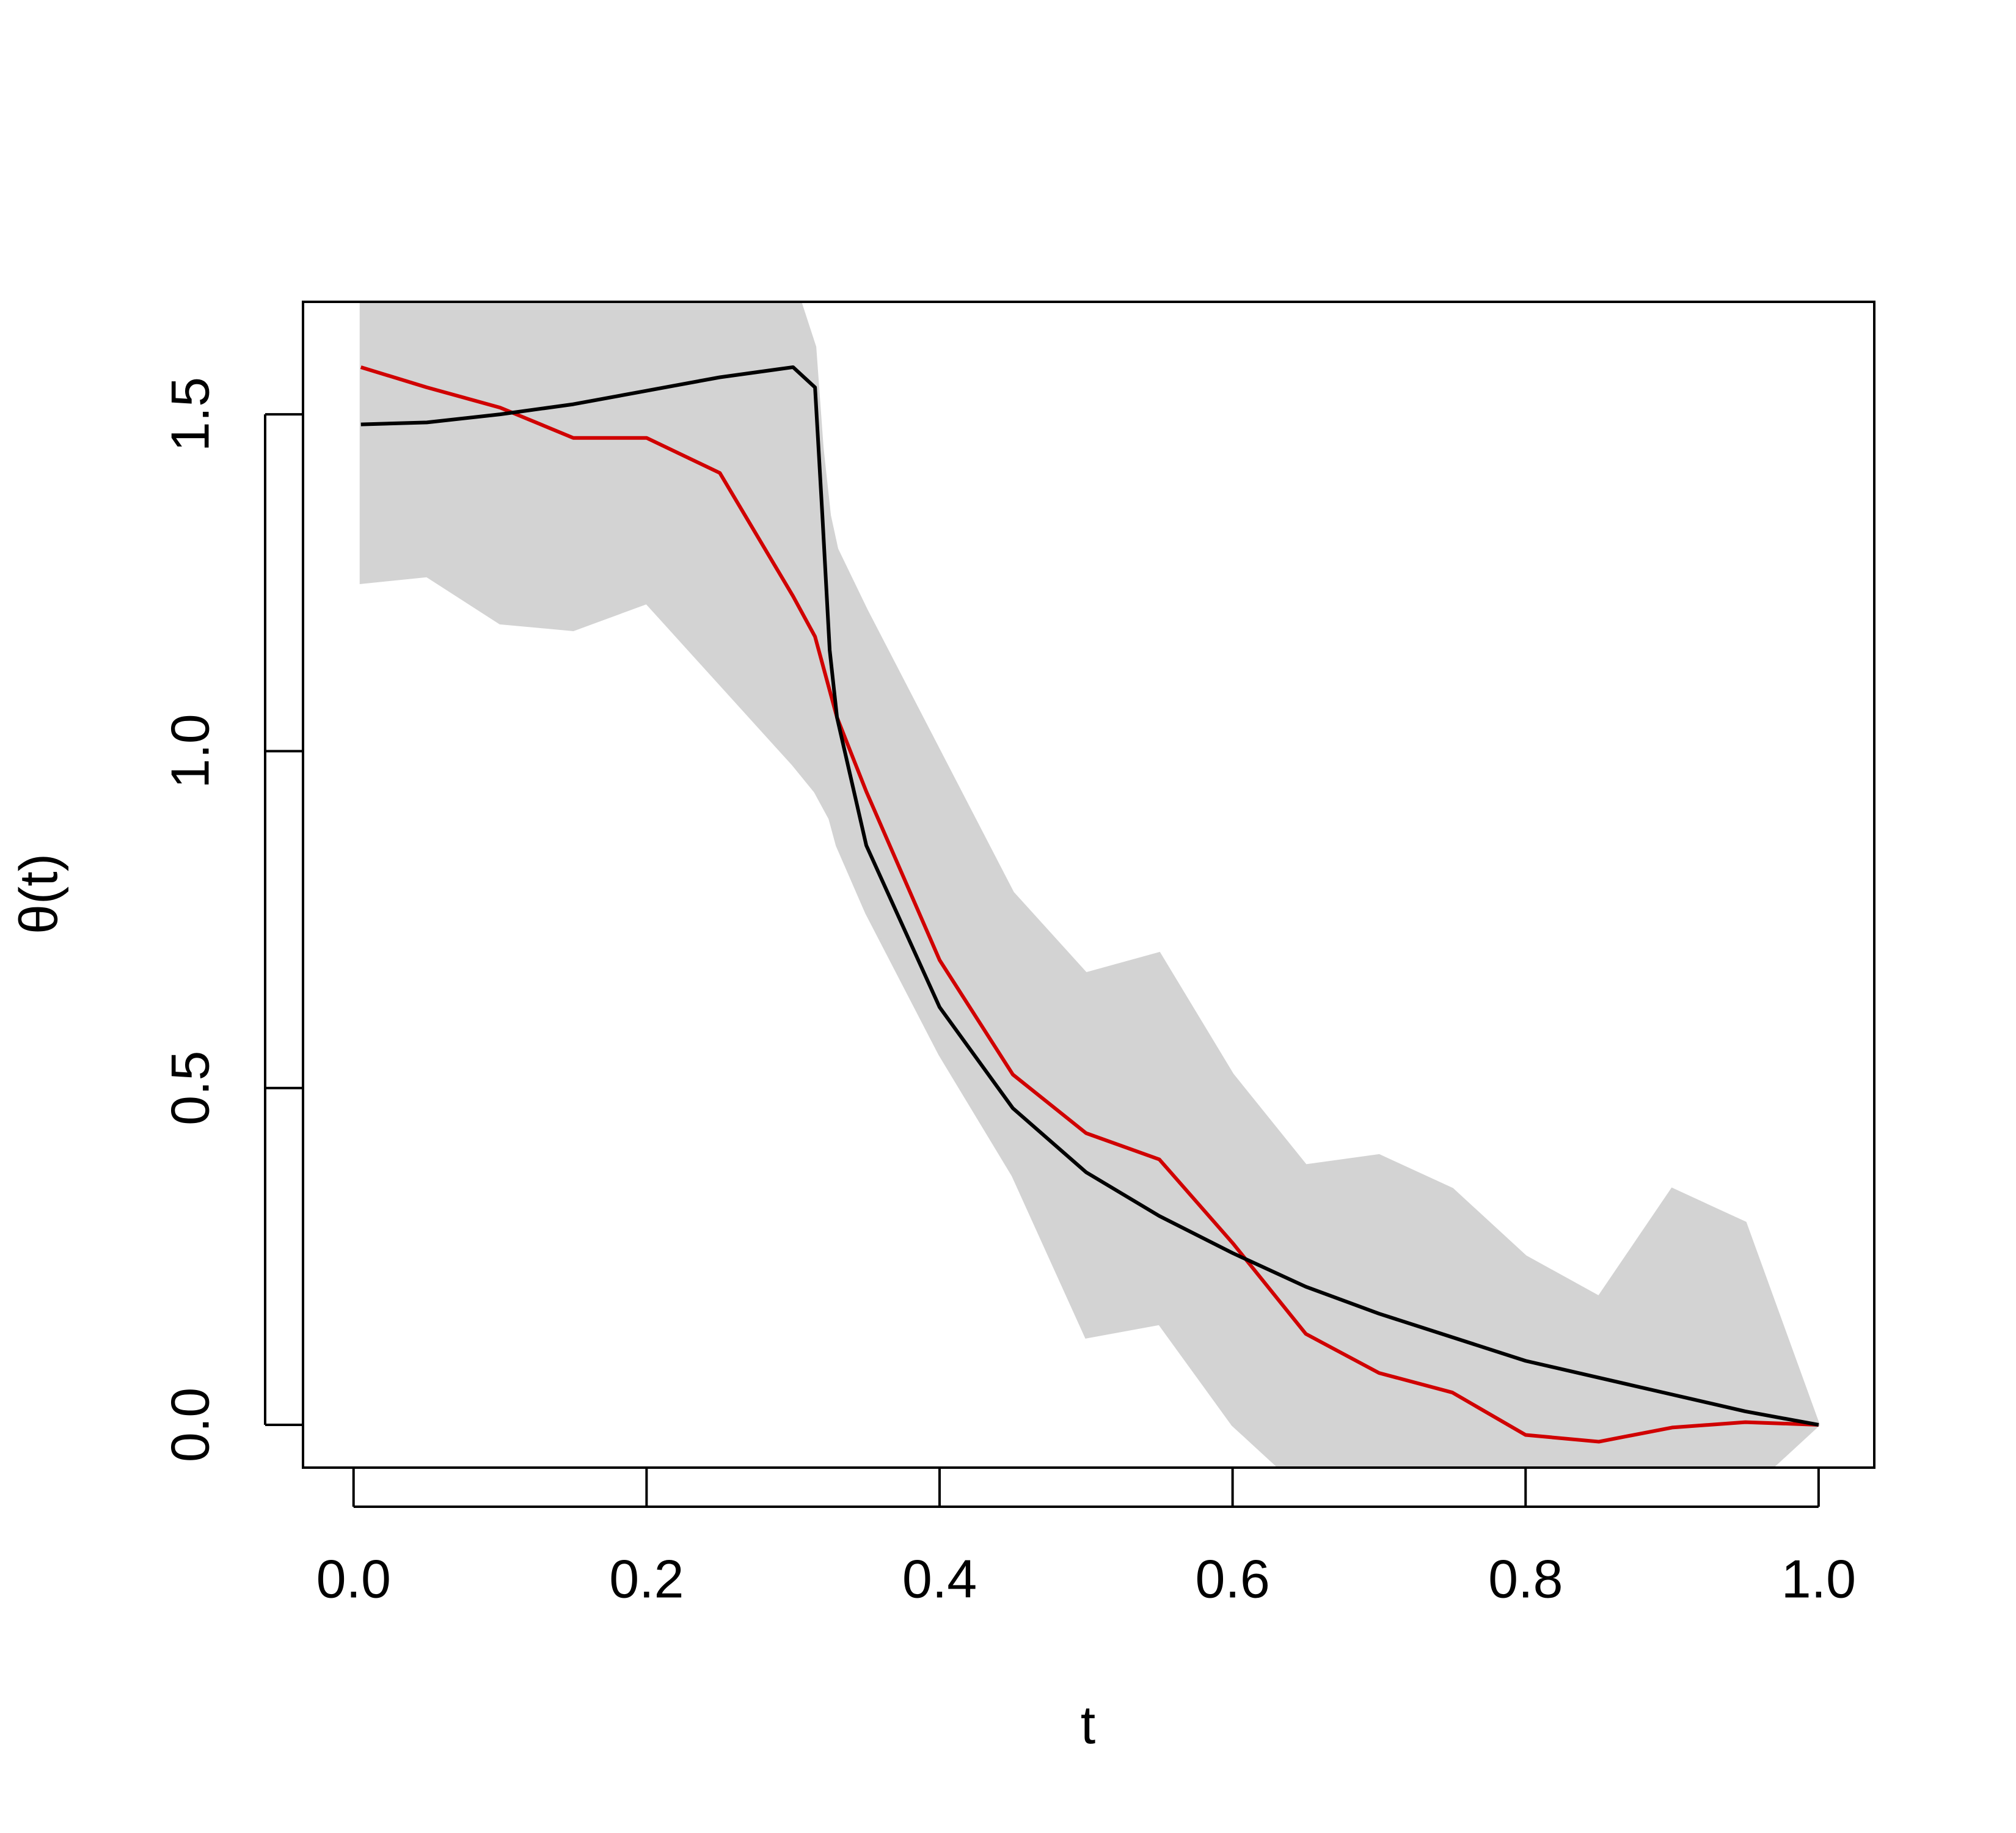 This screenshot has width=2016, height=1833. Describe the element at coordinates (189, 1425) in the screenshot. I see `y-tick-label: 0.0` at that location.